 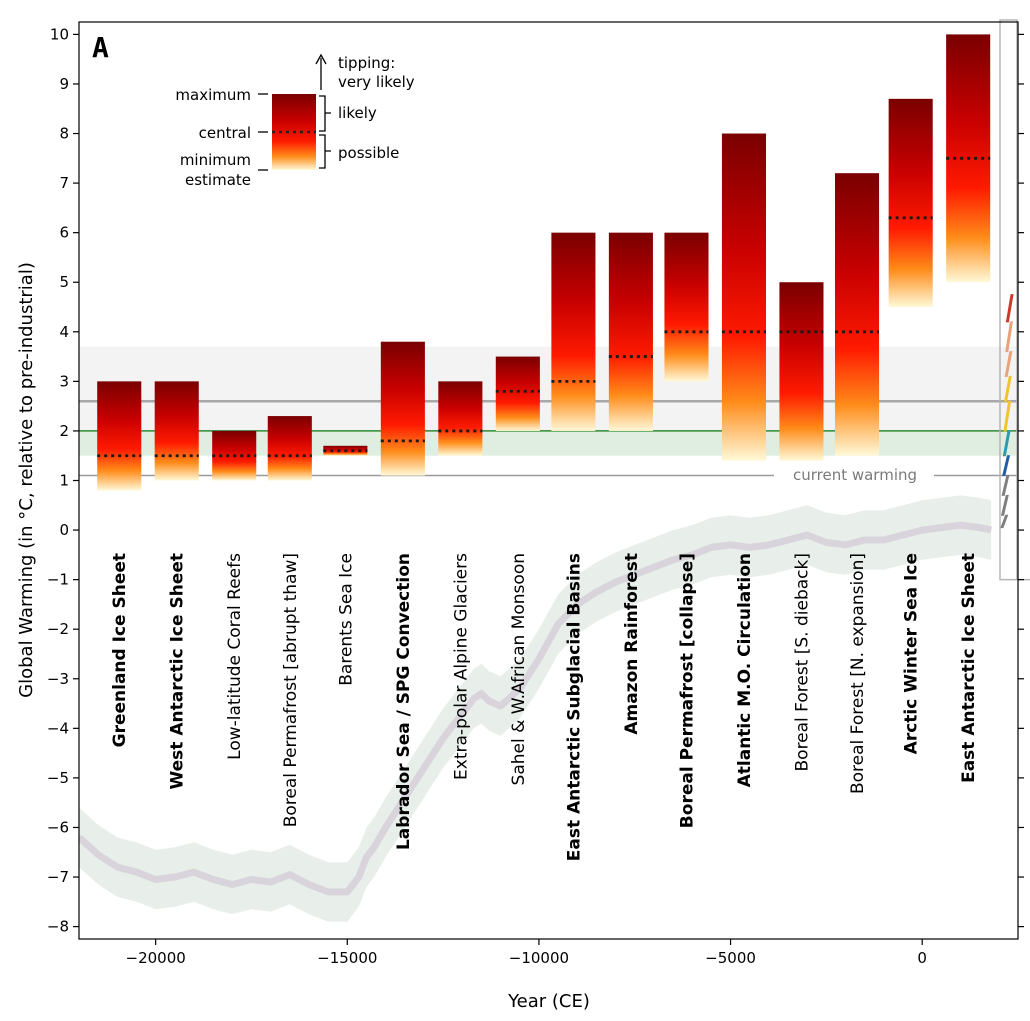 What do you see at coordinates (803, 662) in the screenshot?
I see `bar-label-12: Boreal Forest [S. dieback]` at bounding box center [803, 662].